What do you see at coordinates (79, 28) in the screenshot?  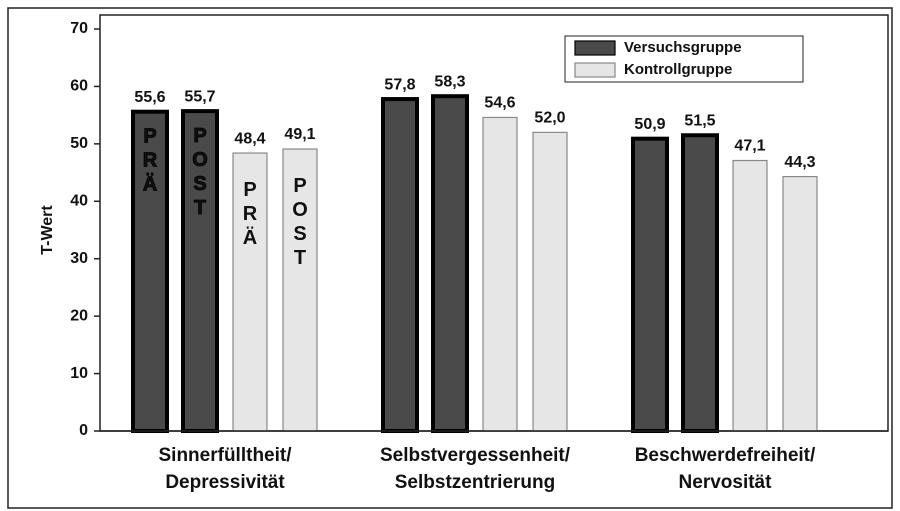 I see `y-tick-label: 70` at bounding box center [79, 28].